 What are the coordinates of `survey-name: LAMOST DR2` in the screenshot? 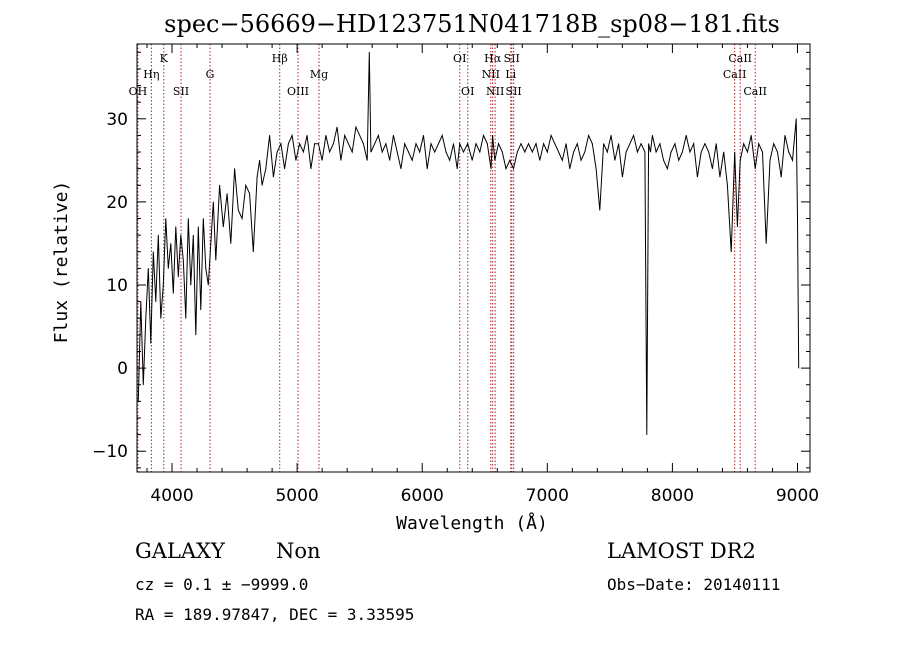 It's located at (681, 551).